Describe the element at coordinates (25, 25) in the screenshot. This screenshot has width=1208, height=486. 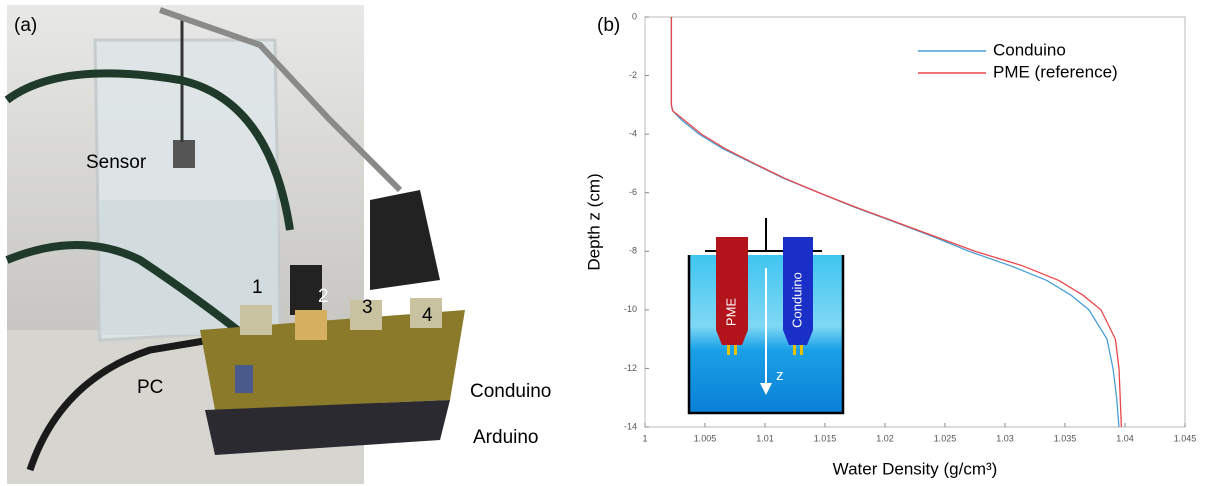
I see `panel-label: (a)` at that location.